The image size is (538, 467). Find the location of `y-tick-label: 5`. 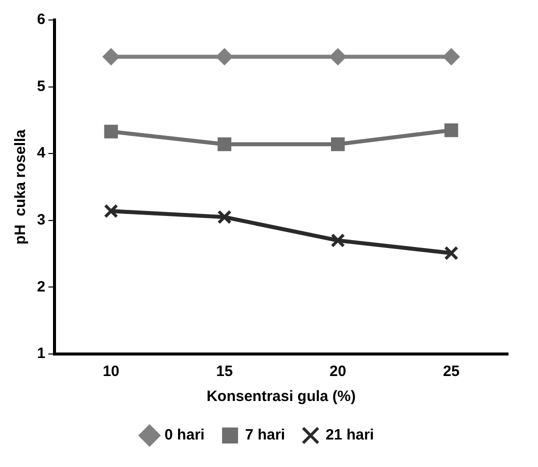

y-tick-label: 5 is located at coordinates (41, 86).